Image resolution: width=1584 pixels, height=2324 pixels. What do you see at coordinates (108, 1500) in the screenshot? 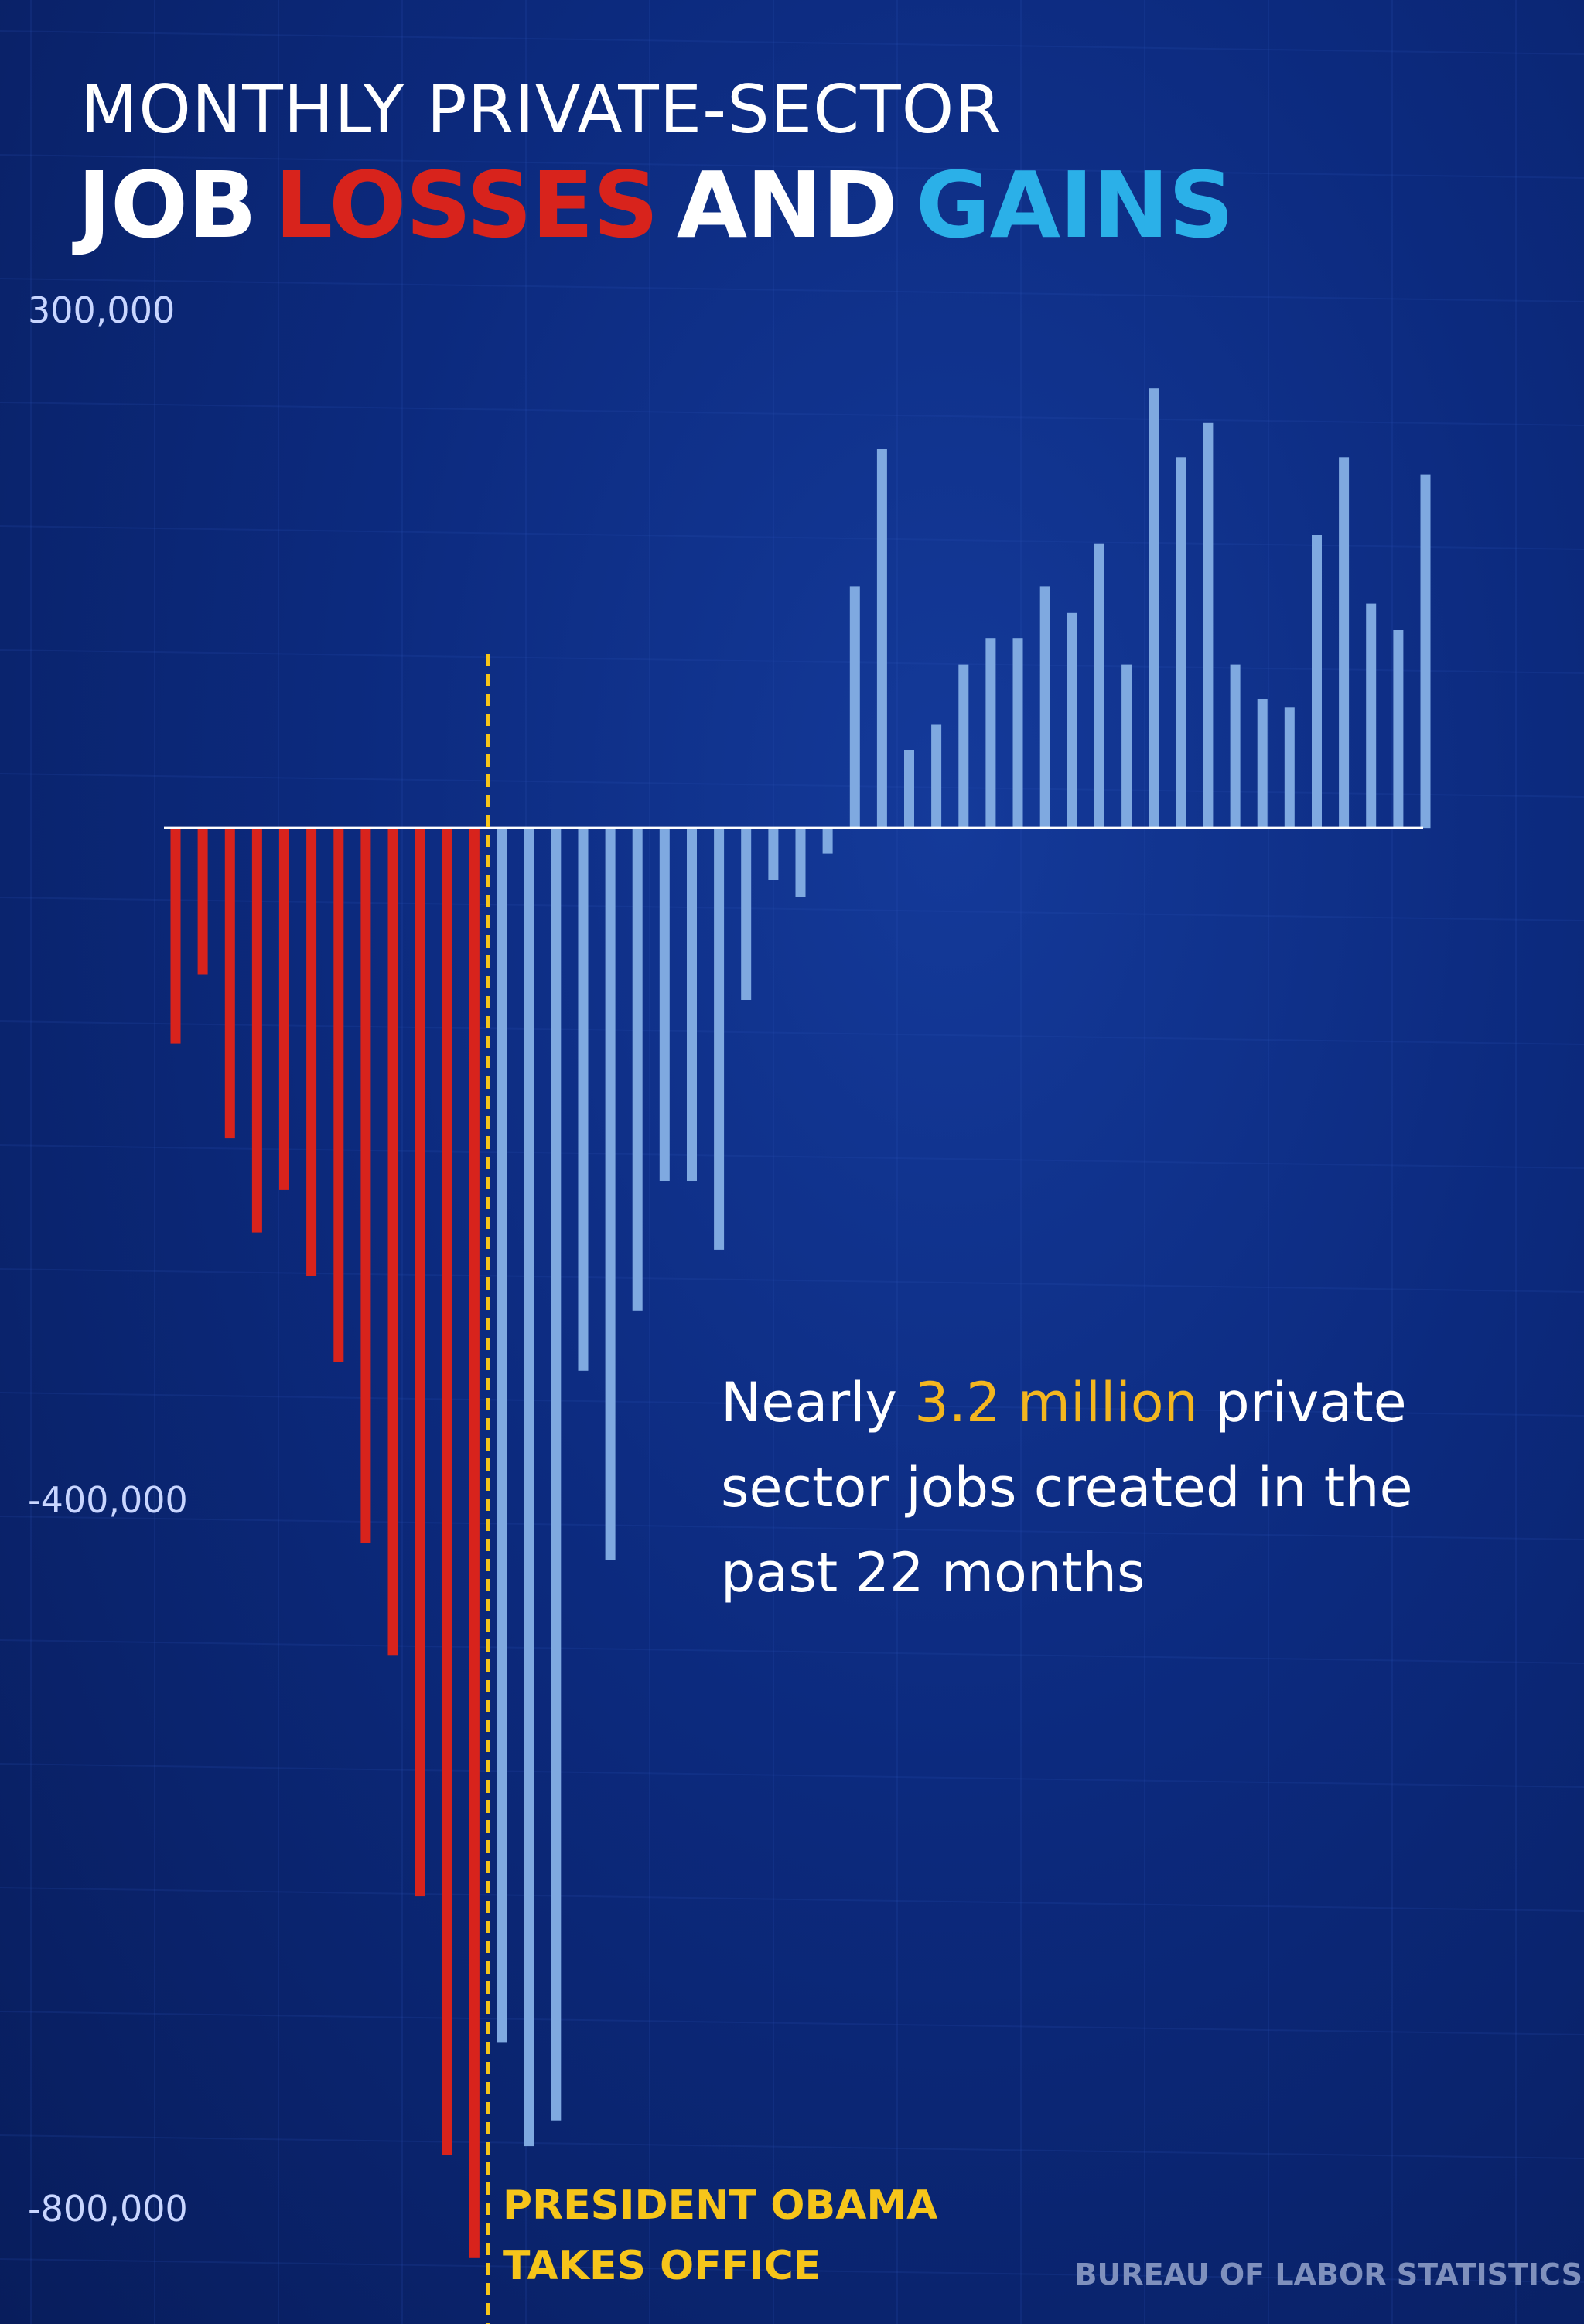
I see `y-tick-label: -400,000` at bounding box center [108, 1500].